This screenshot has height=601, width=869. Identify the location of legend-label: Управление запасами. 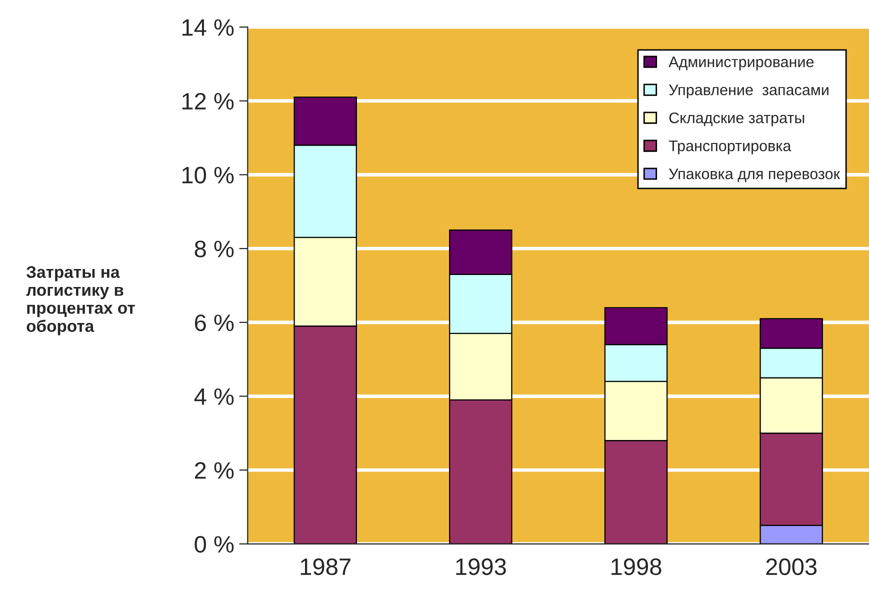
(748, 91).